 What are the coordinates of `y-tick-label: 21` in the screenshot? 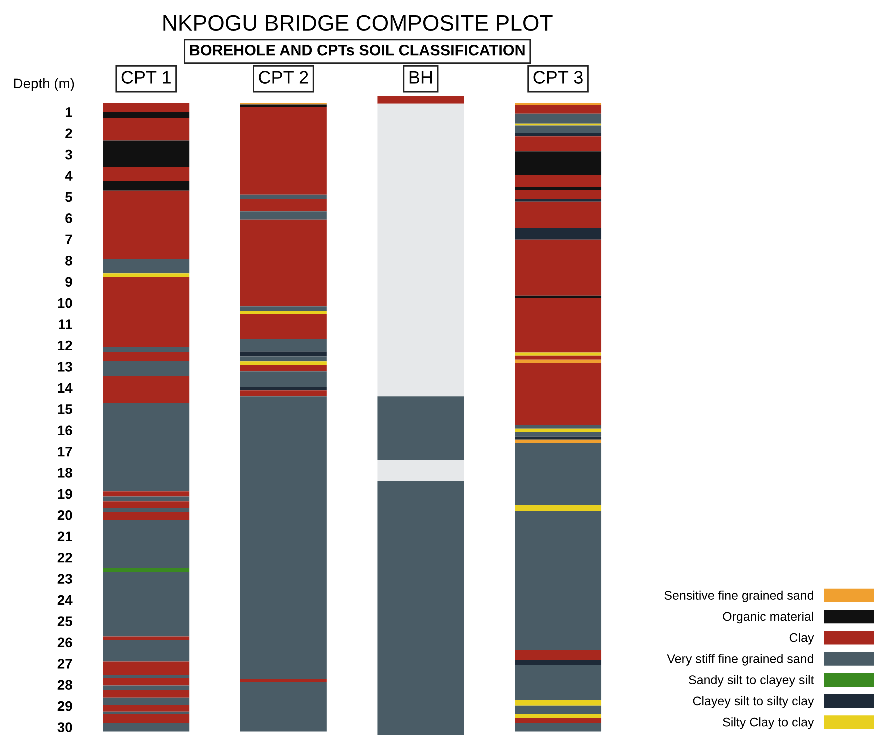 It's located at (65, 537).